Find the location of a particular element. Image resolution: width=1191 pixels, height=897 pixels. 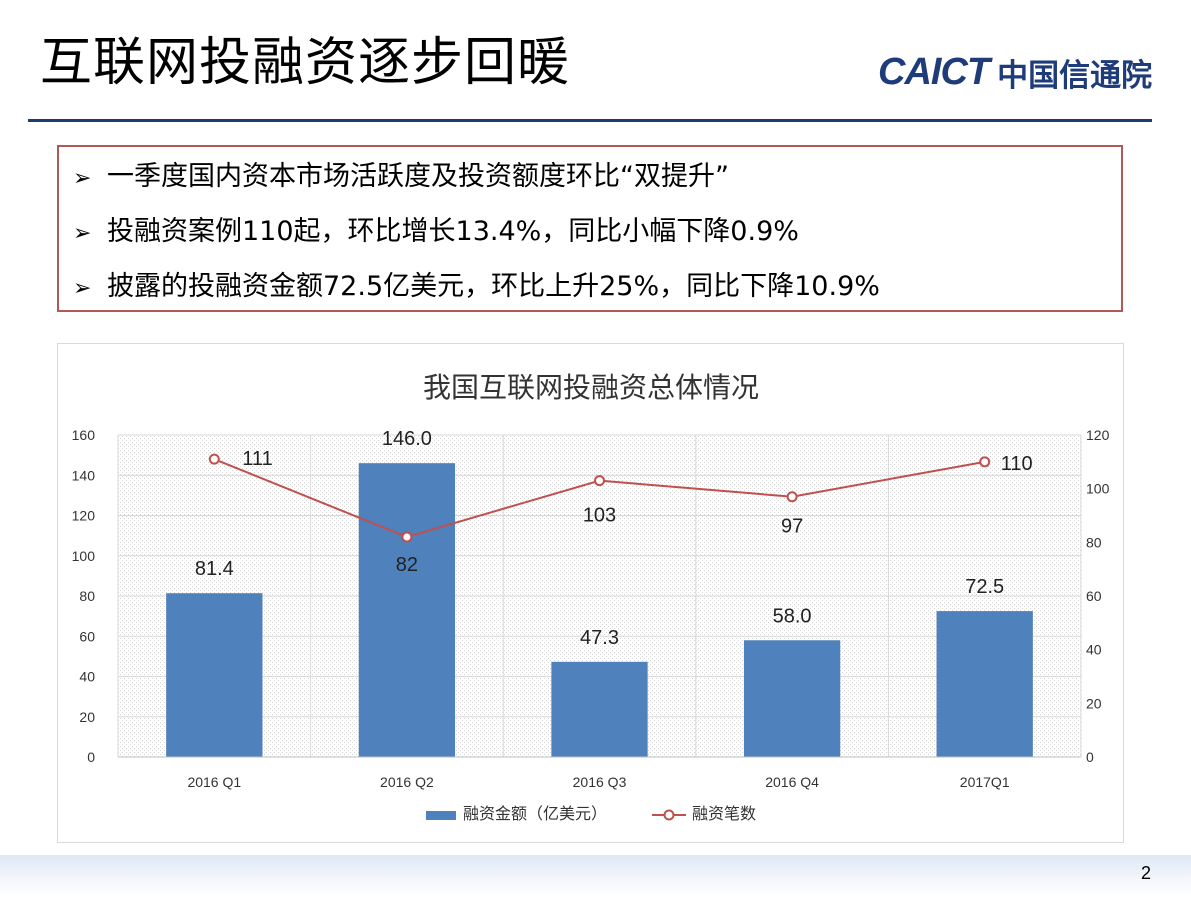

bar-value-label: 146.0 is located at coordinates (407, 439).